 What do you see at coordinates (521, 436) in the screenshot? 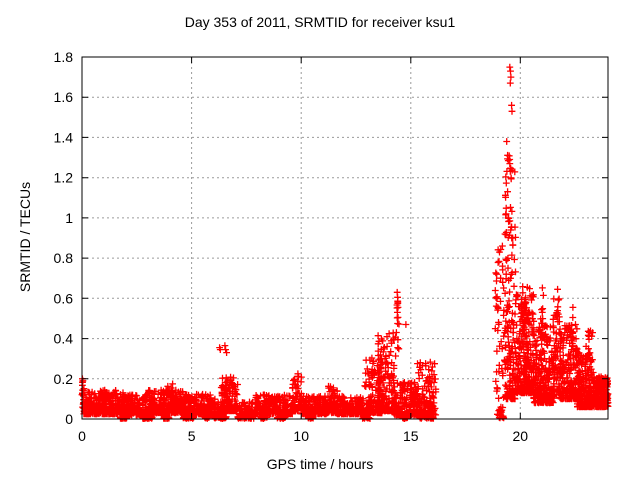
I see `x-tick-label: 20` at bounding box center [521, 436].